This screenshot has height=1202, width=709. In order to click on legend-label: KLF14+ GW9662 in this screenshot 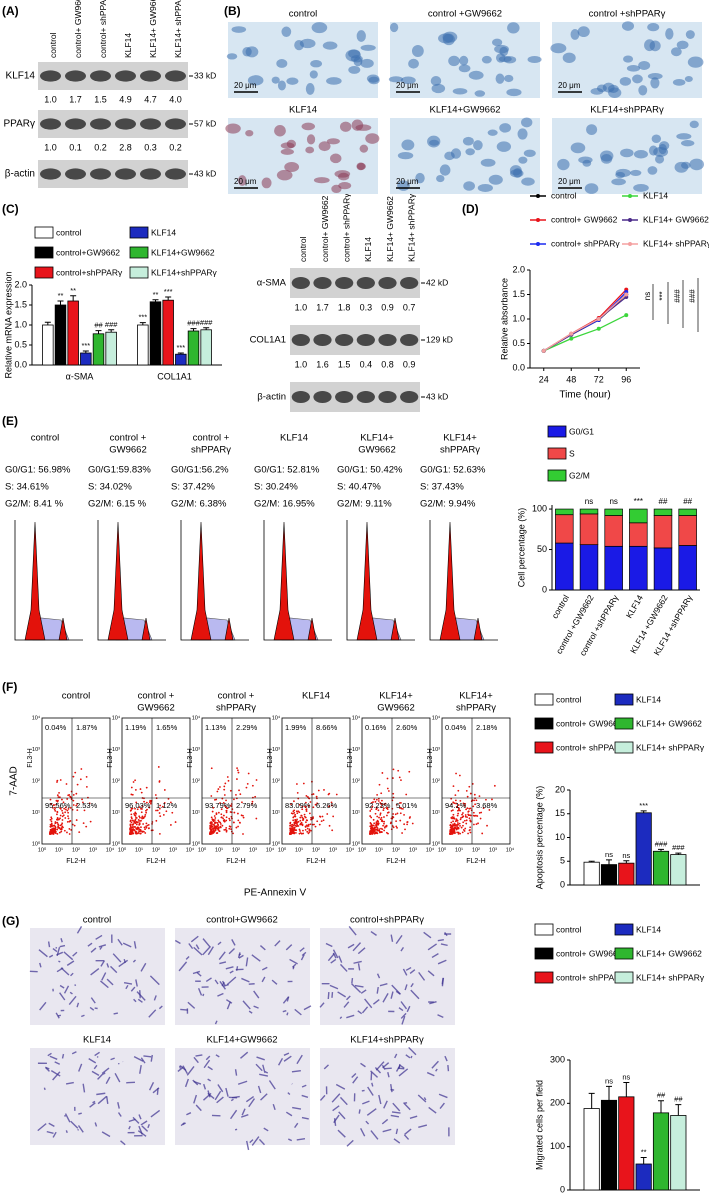, I will do `click(669, 723)`.